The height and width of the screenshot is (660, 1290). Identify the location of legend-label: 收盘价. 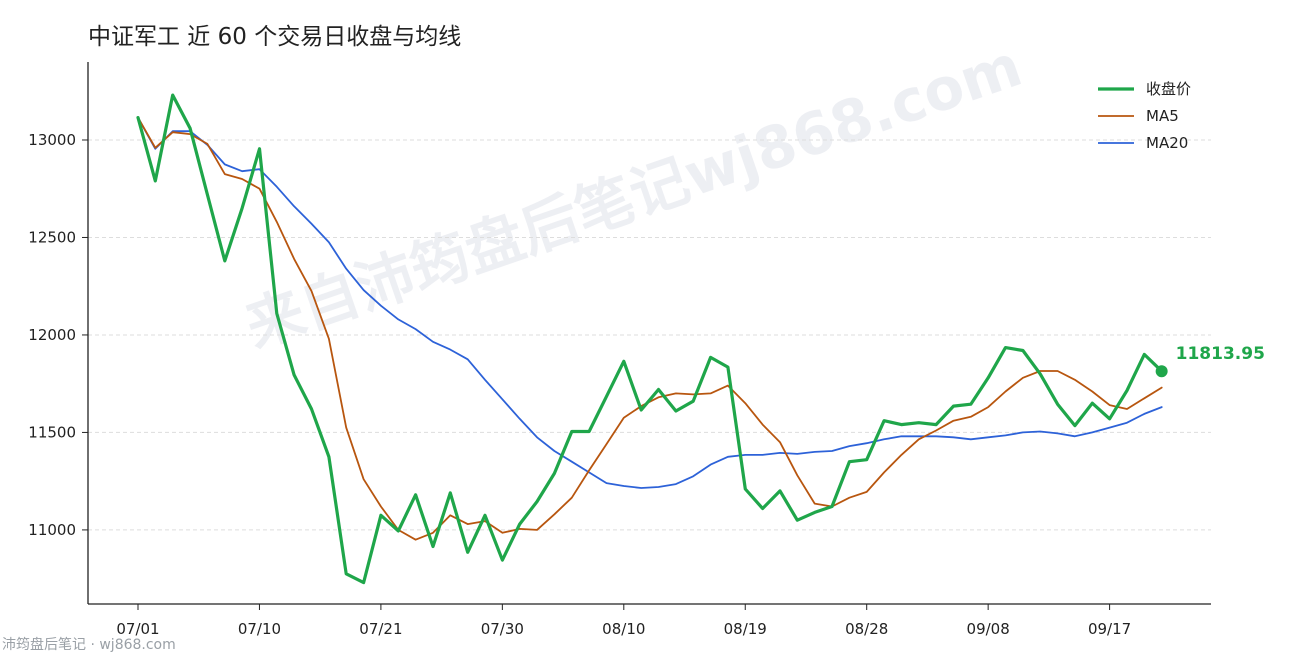
(1168, 89).